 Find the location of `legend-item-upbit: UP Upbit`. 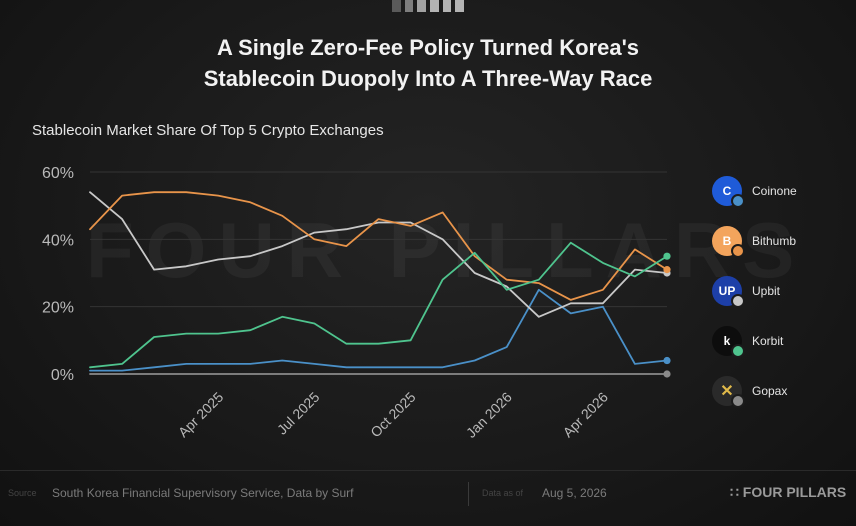

legend-item-upbit: UP Upbit is located at coordinates (782, 291).